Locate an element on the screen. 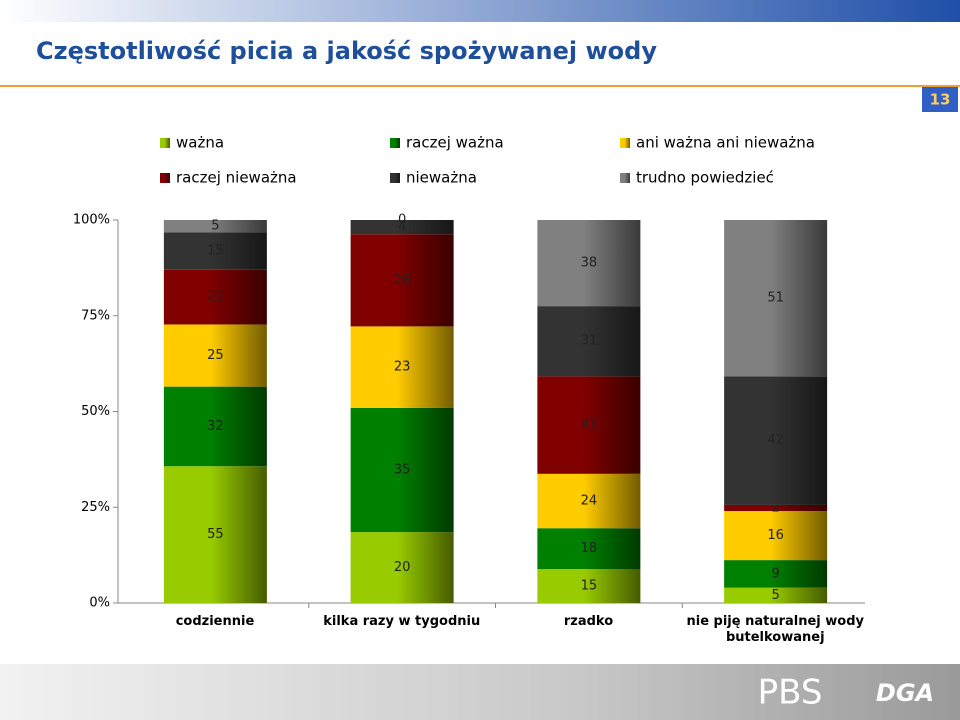  page-number: 13 is located at coordinates (940, 100).